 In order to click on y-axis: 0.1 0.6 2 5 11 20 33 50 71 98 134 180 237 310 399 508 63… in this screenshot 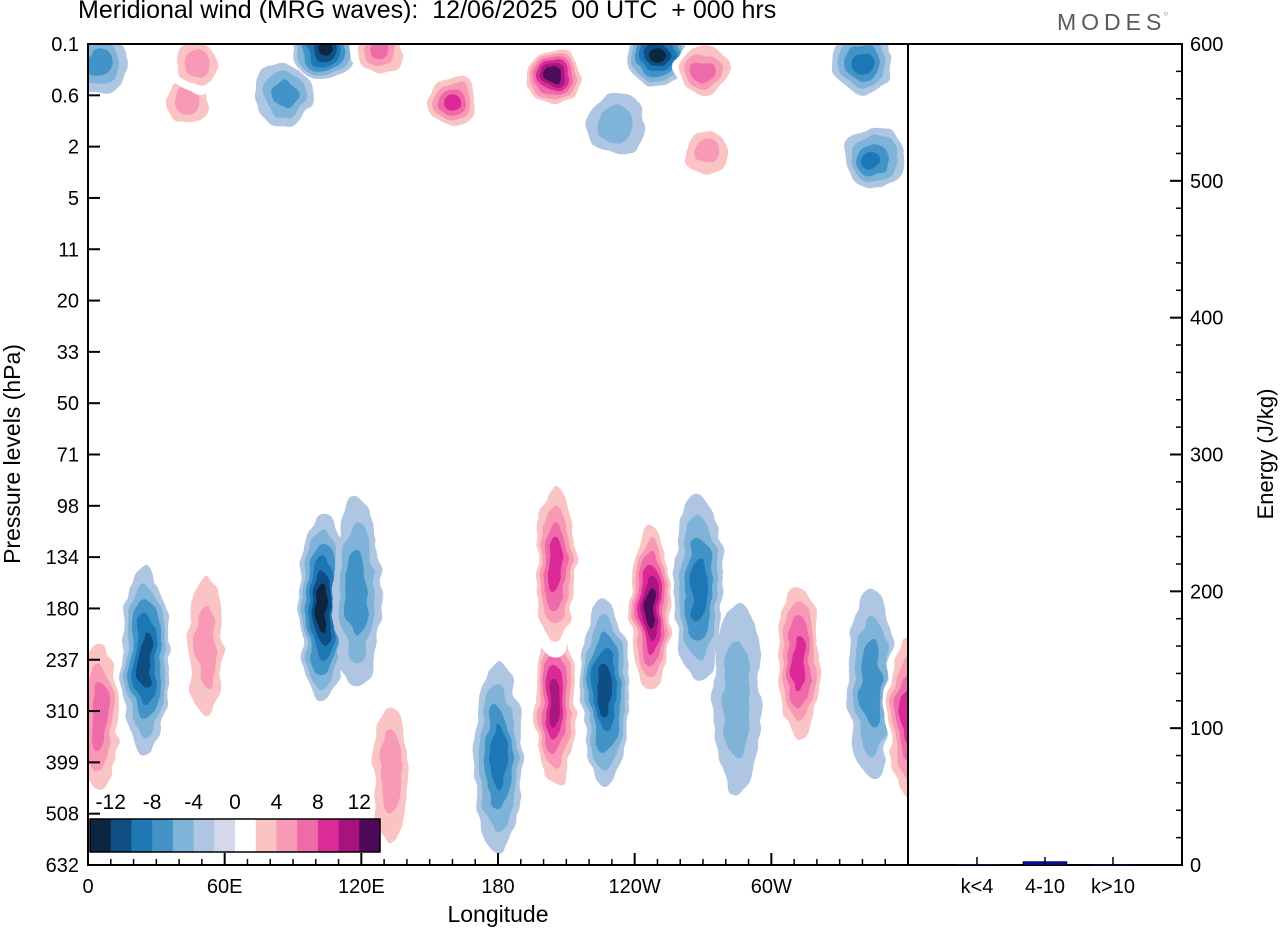, I will do `click(73, 455)`.